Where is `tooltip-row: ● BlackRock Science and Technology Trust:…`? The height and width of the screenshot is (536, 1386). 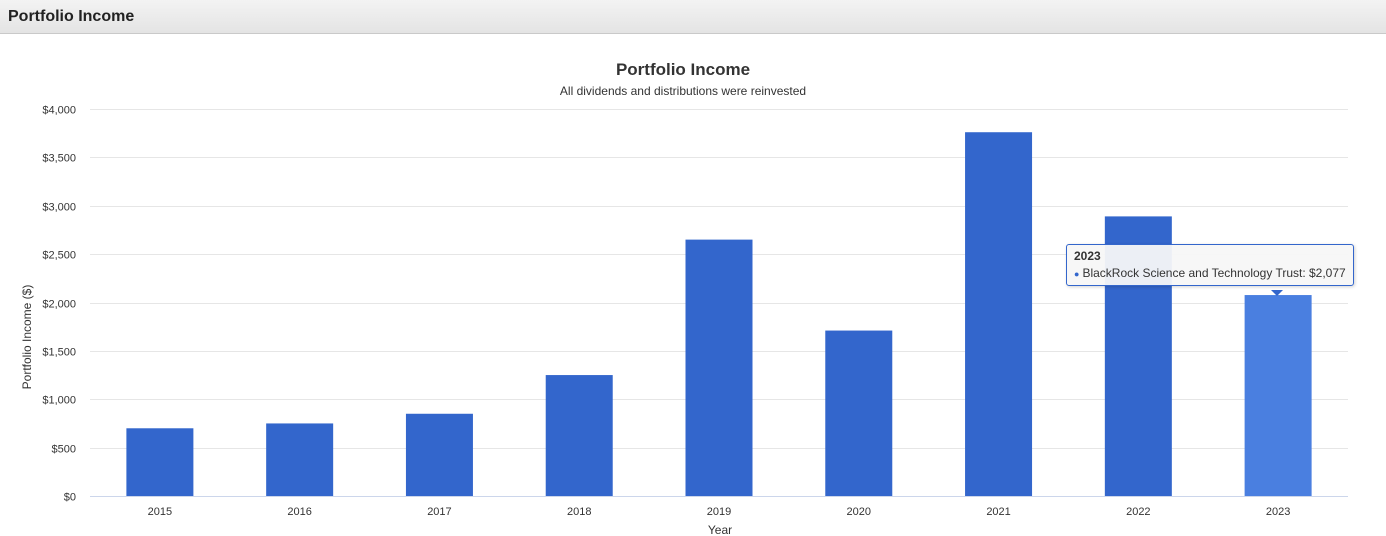 tooltip-row: ● BlackRock Science and Technology Trust:… is located at coordinates (1210, 273).